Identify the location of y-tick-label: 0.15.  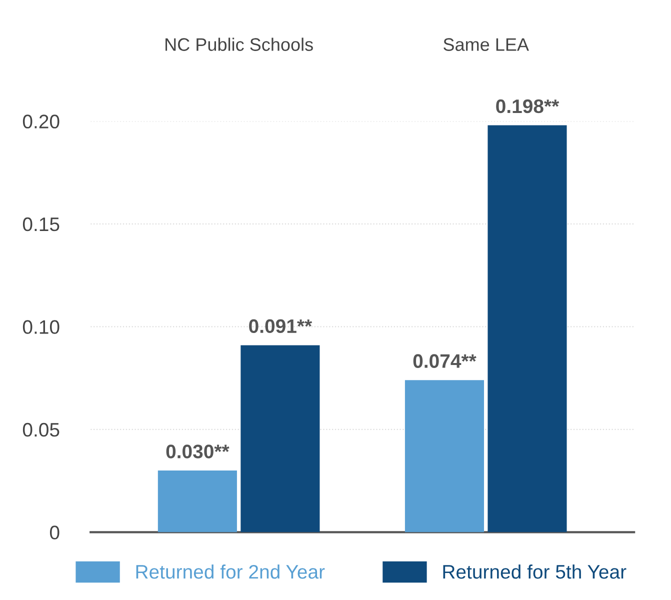
(41, 224).